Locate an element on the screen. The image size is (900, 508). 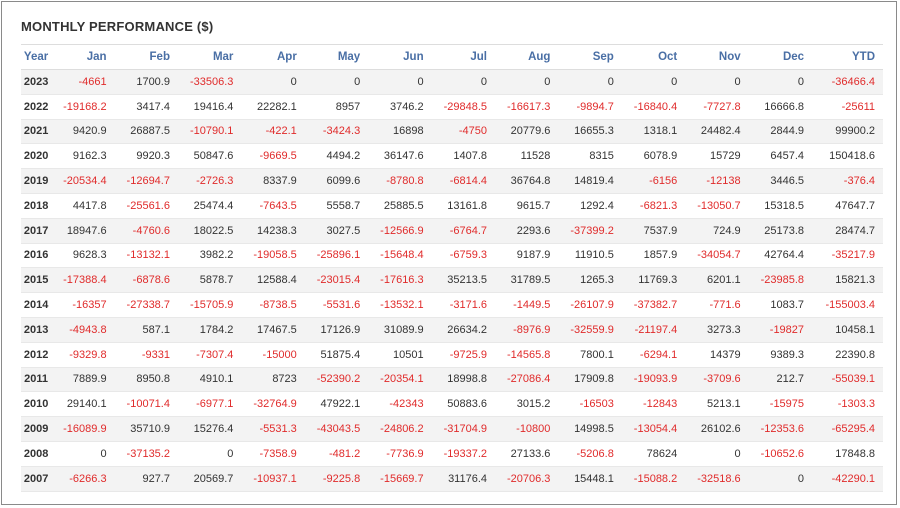
value-cell-jun: 36147.6 is located at coordinates (400, 156).